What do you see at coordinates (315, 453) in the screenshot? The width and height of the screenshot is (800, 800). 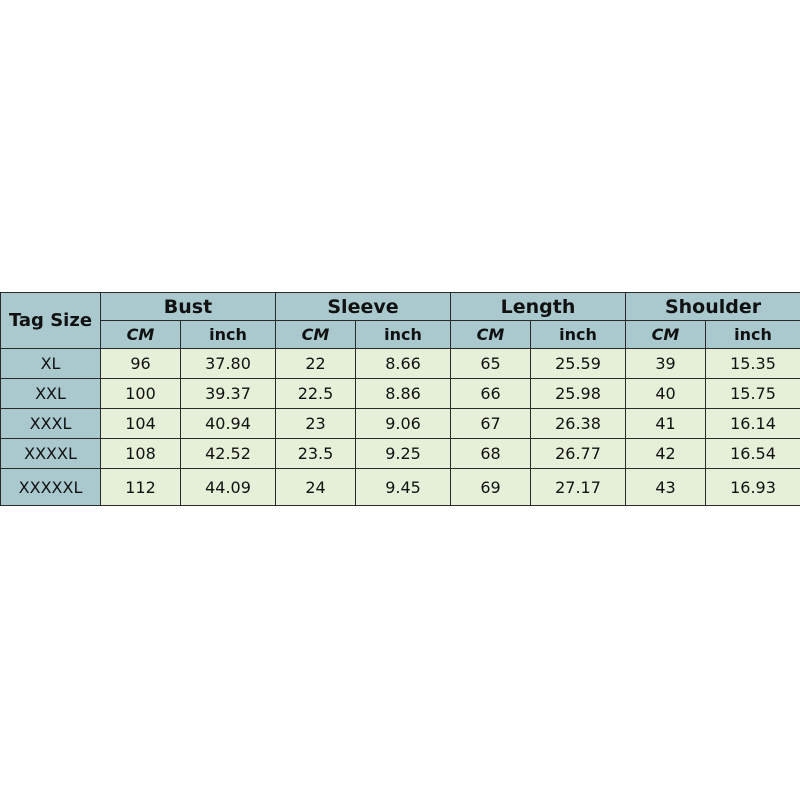 I see `value-cell: 23.5` at bounding box center [315, 453].